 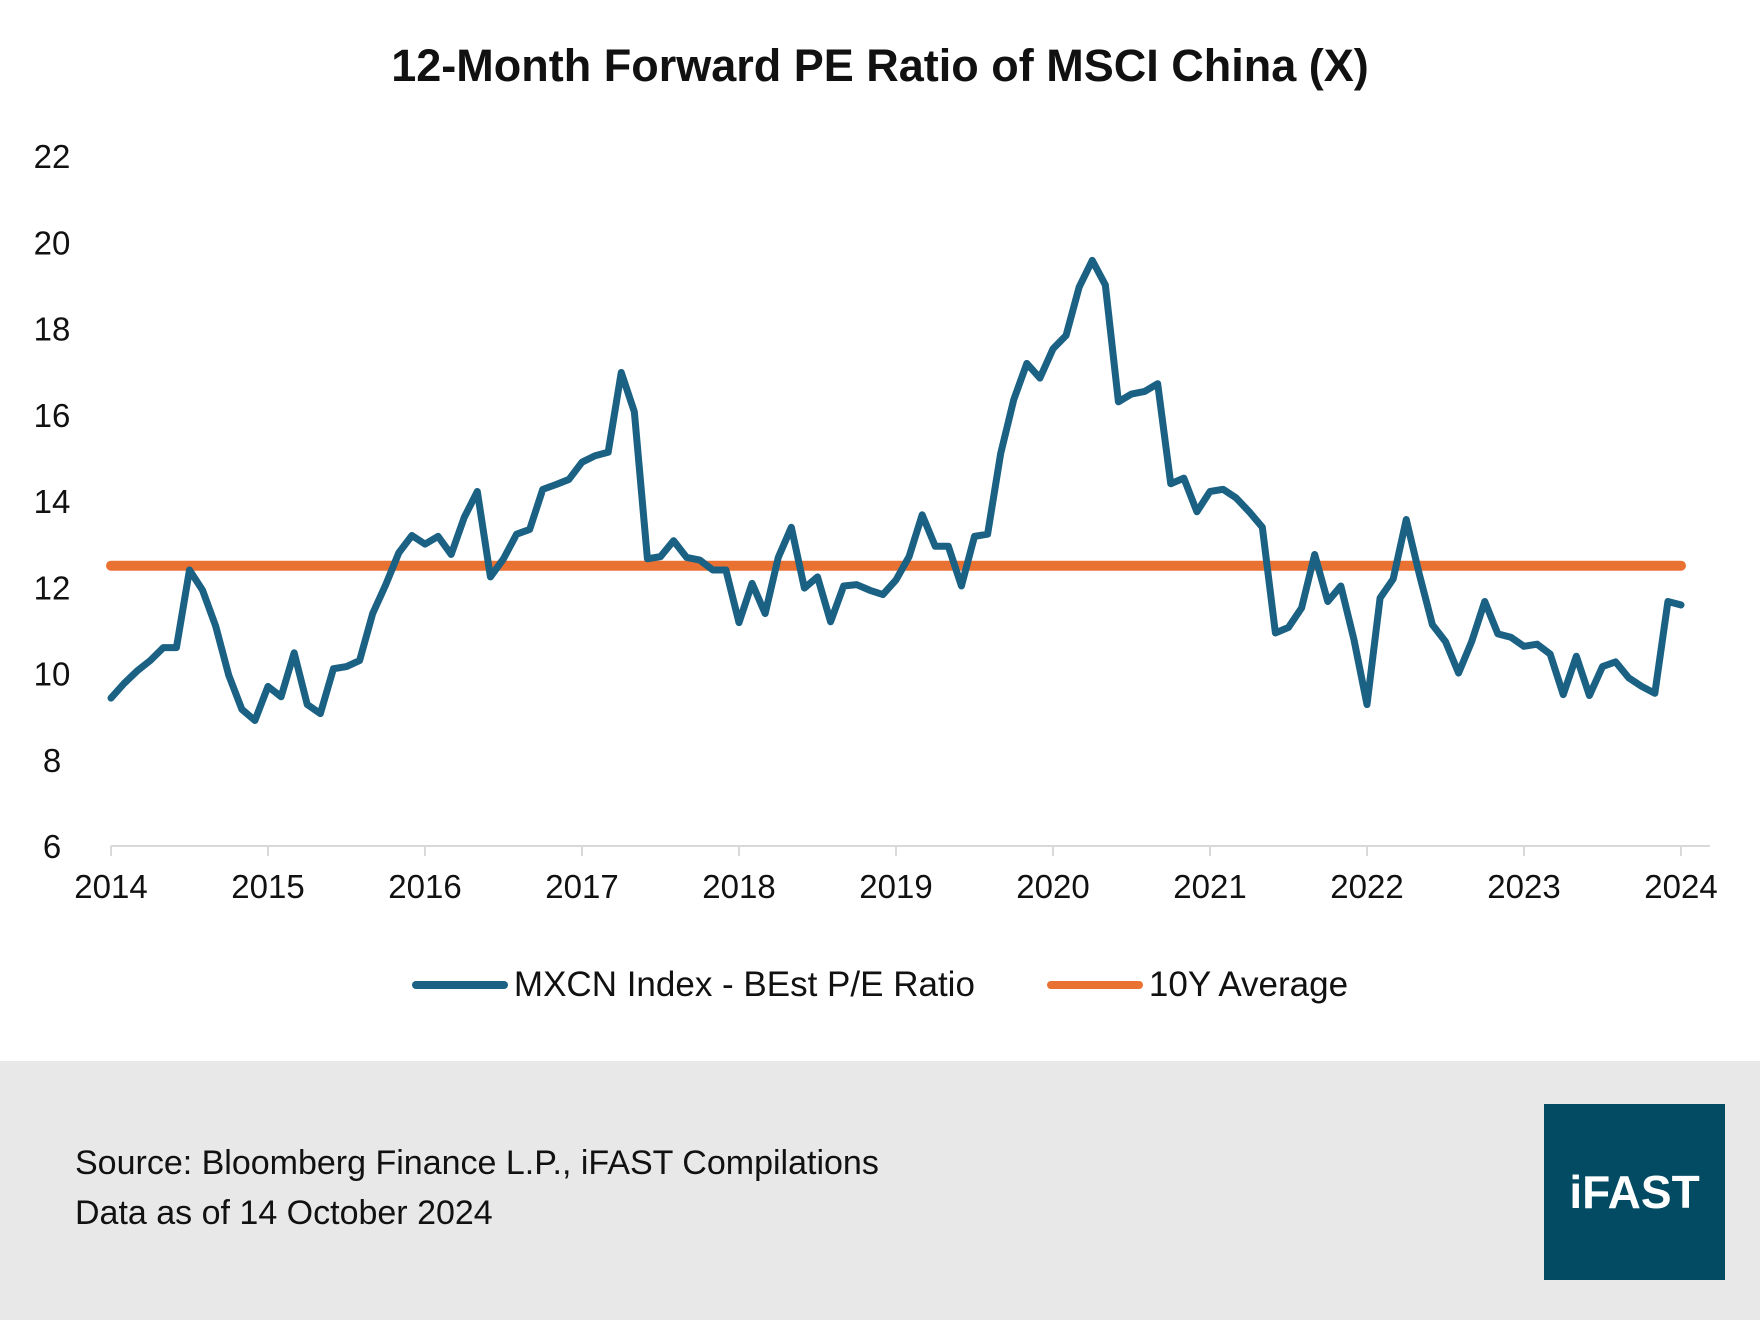 What do you see at coordinates (52, 501) in the screenshot?
I see `y-tick-label: 14` at bounding box center [52, 501].